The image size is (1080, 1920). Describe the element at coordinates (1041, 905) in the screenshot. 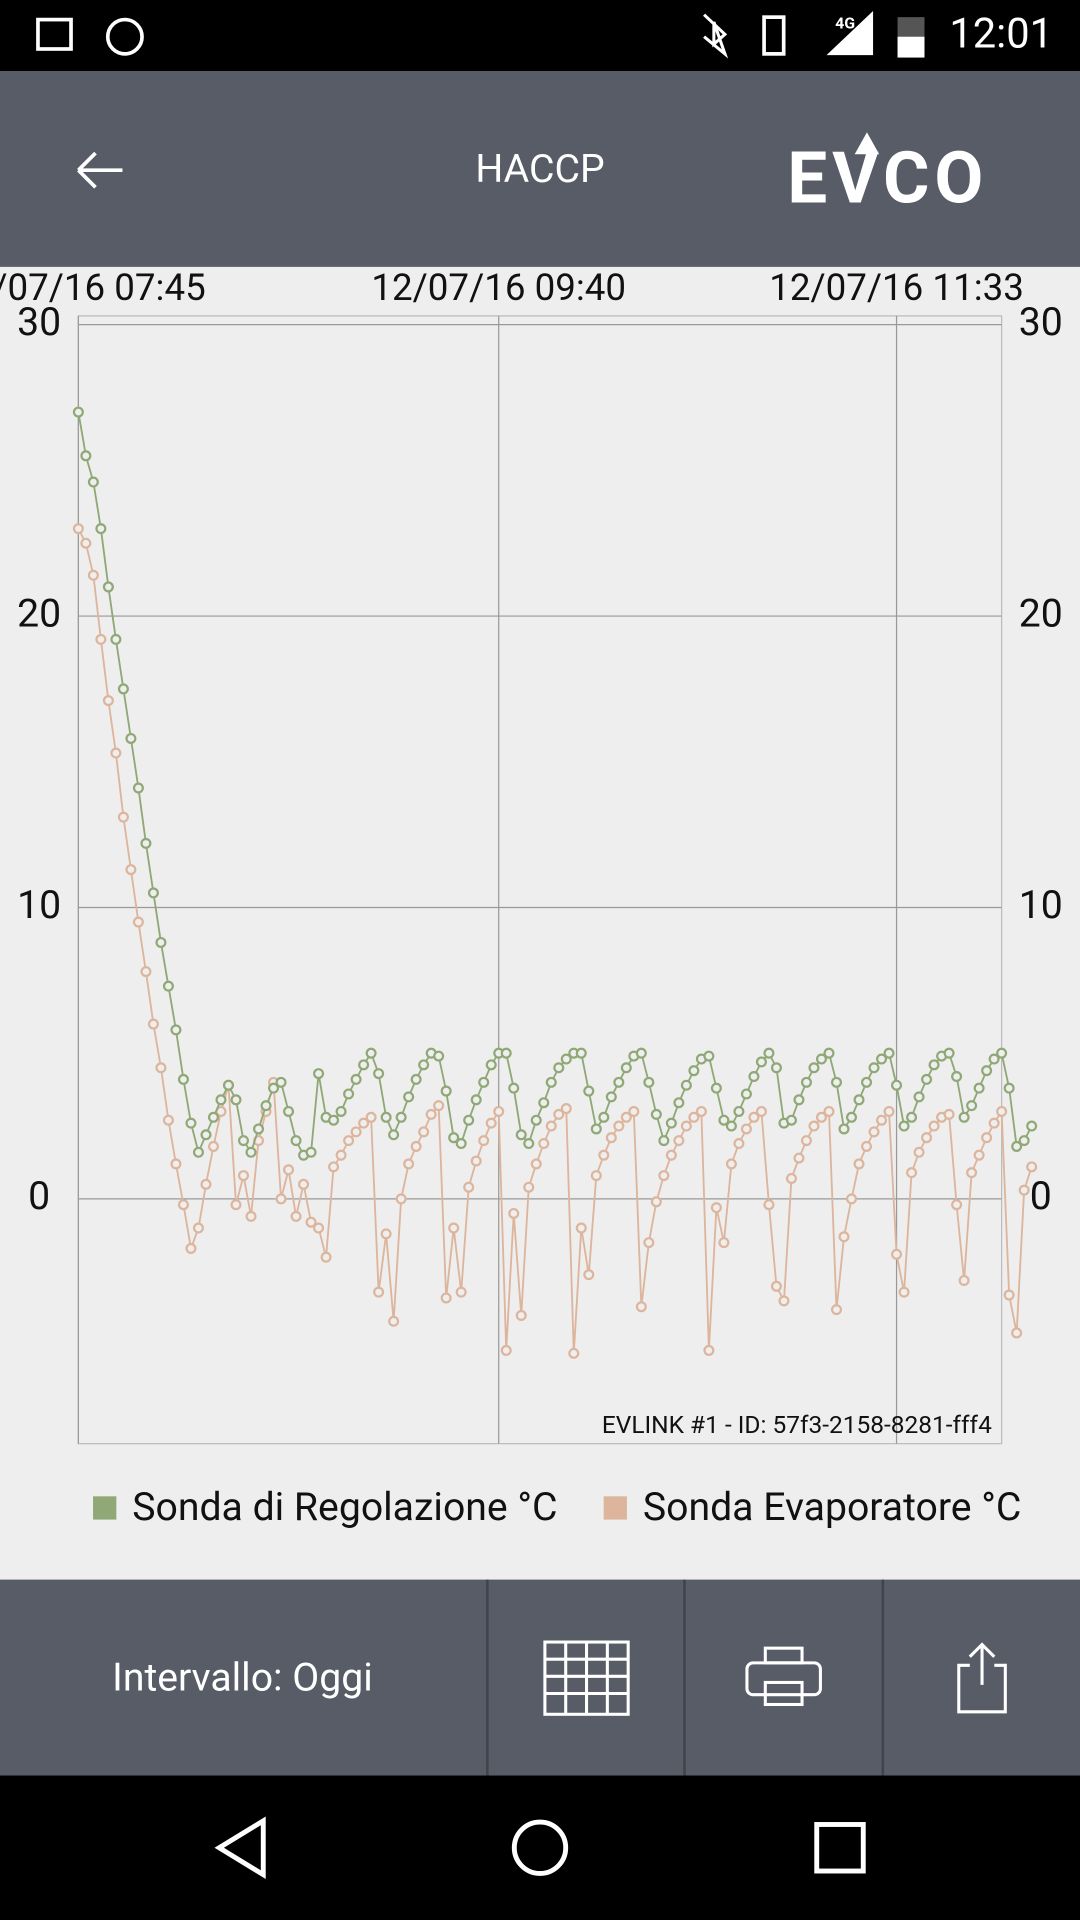

I see `y2-tick-label: 10` at that location.